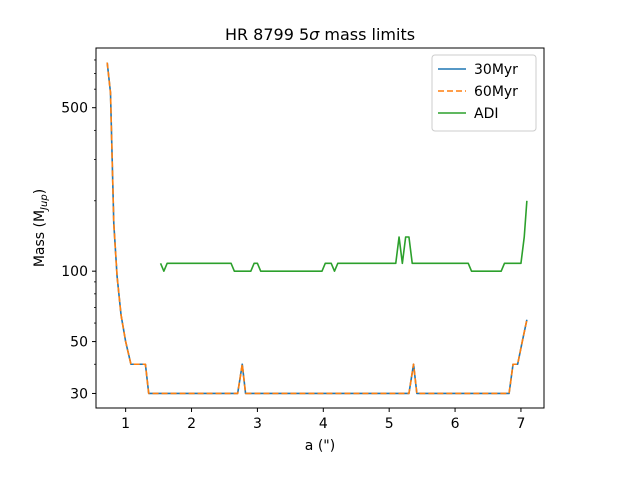  I want to click on x-tick-label: 7, so click(520, 424).